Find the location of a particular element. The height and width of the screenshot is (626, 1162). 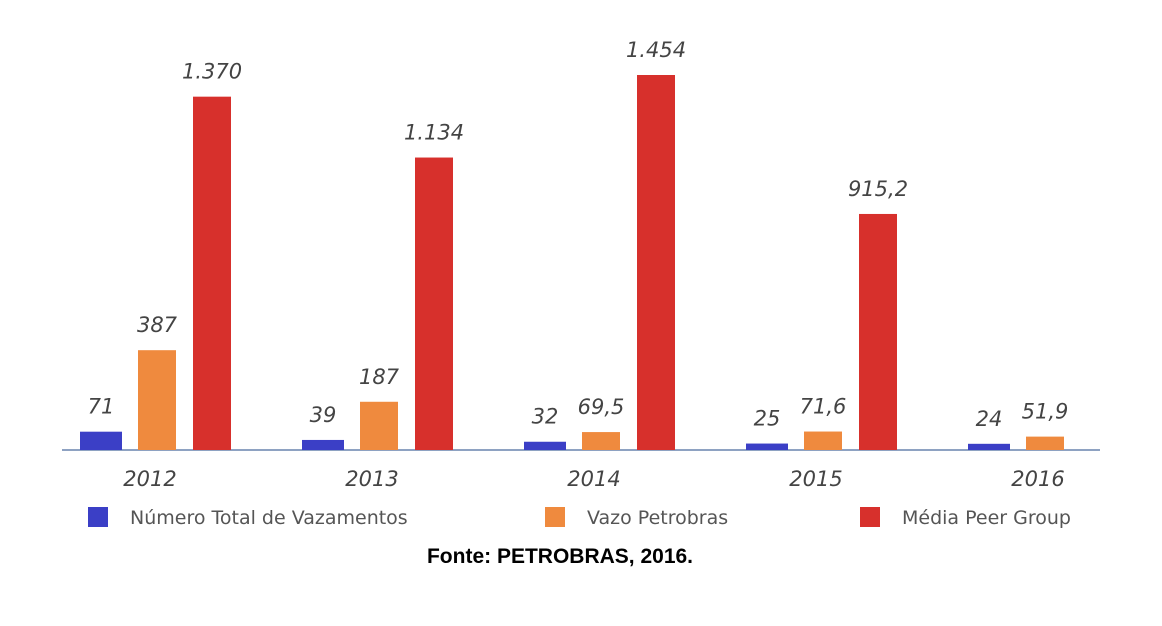

value-label: 39 is located at coordinates (323, 415).